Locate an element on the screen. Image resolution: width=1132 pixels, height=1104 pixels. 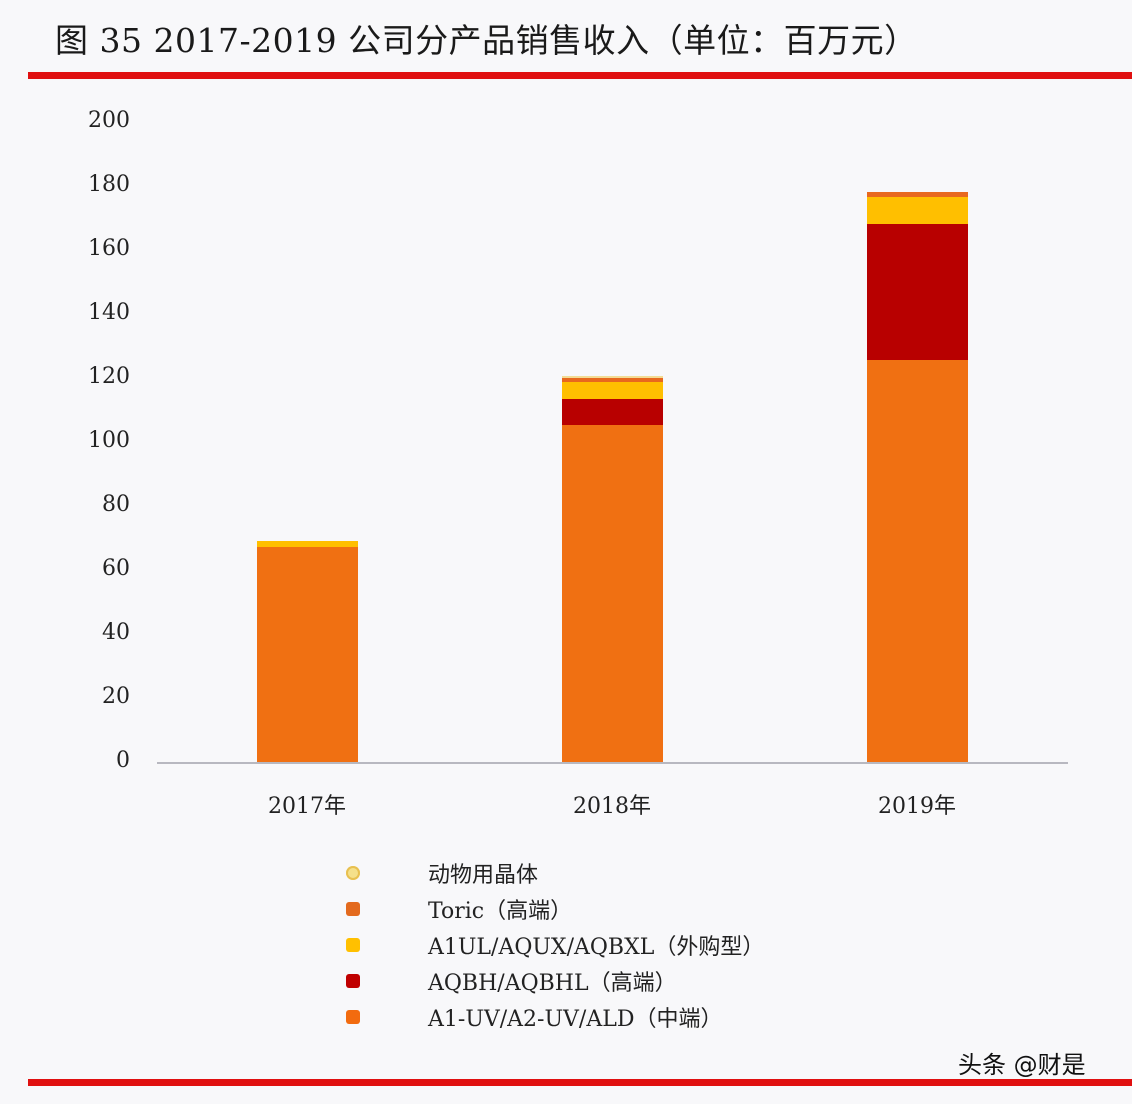
legend-label: AQBH/AQBHL（高端） is located at coordinates (552, 983).